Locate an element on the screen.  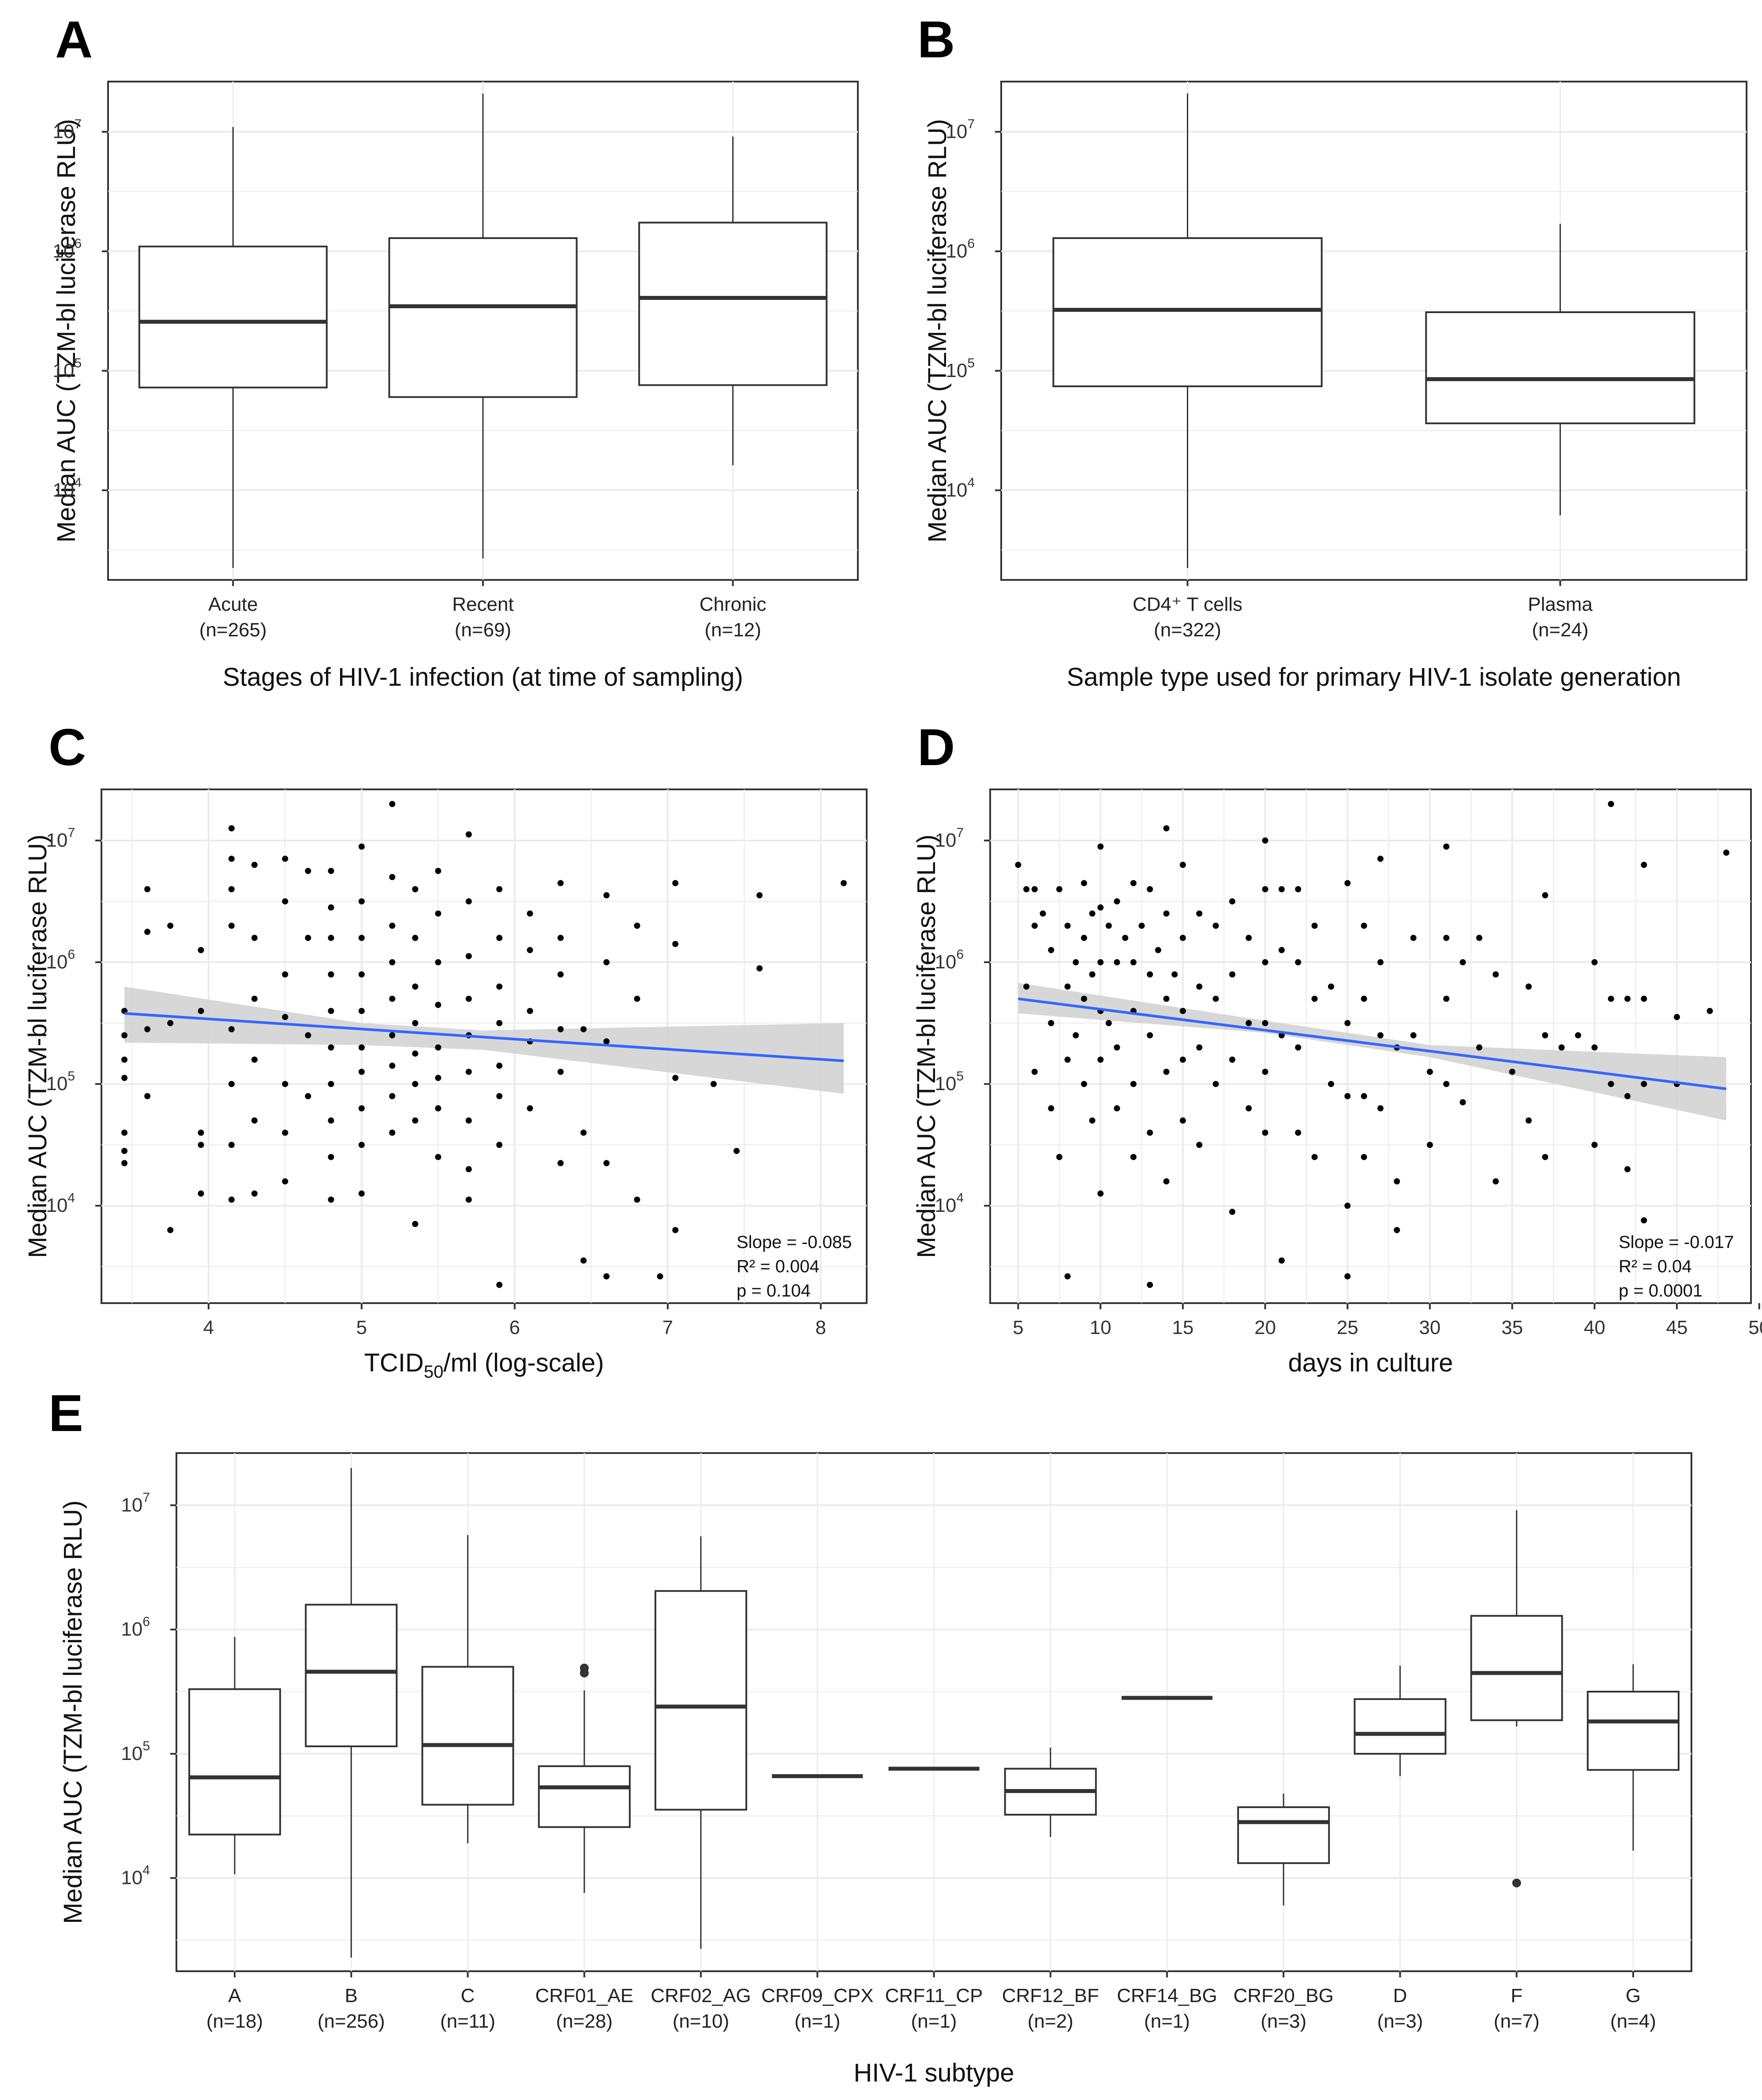
fit-statistic: Slope = -0.085 is located at coordinates (794, 1243).